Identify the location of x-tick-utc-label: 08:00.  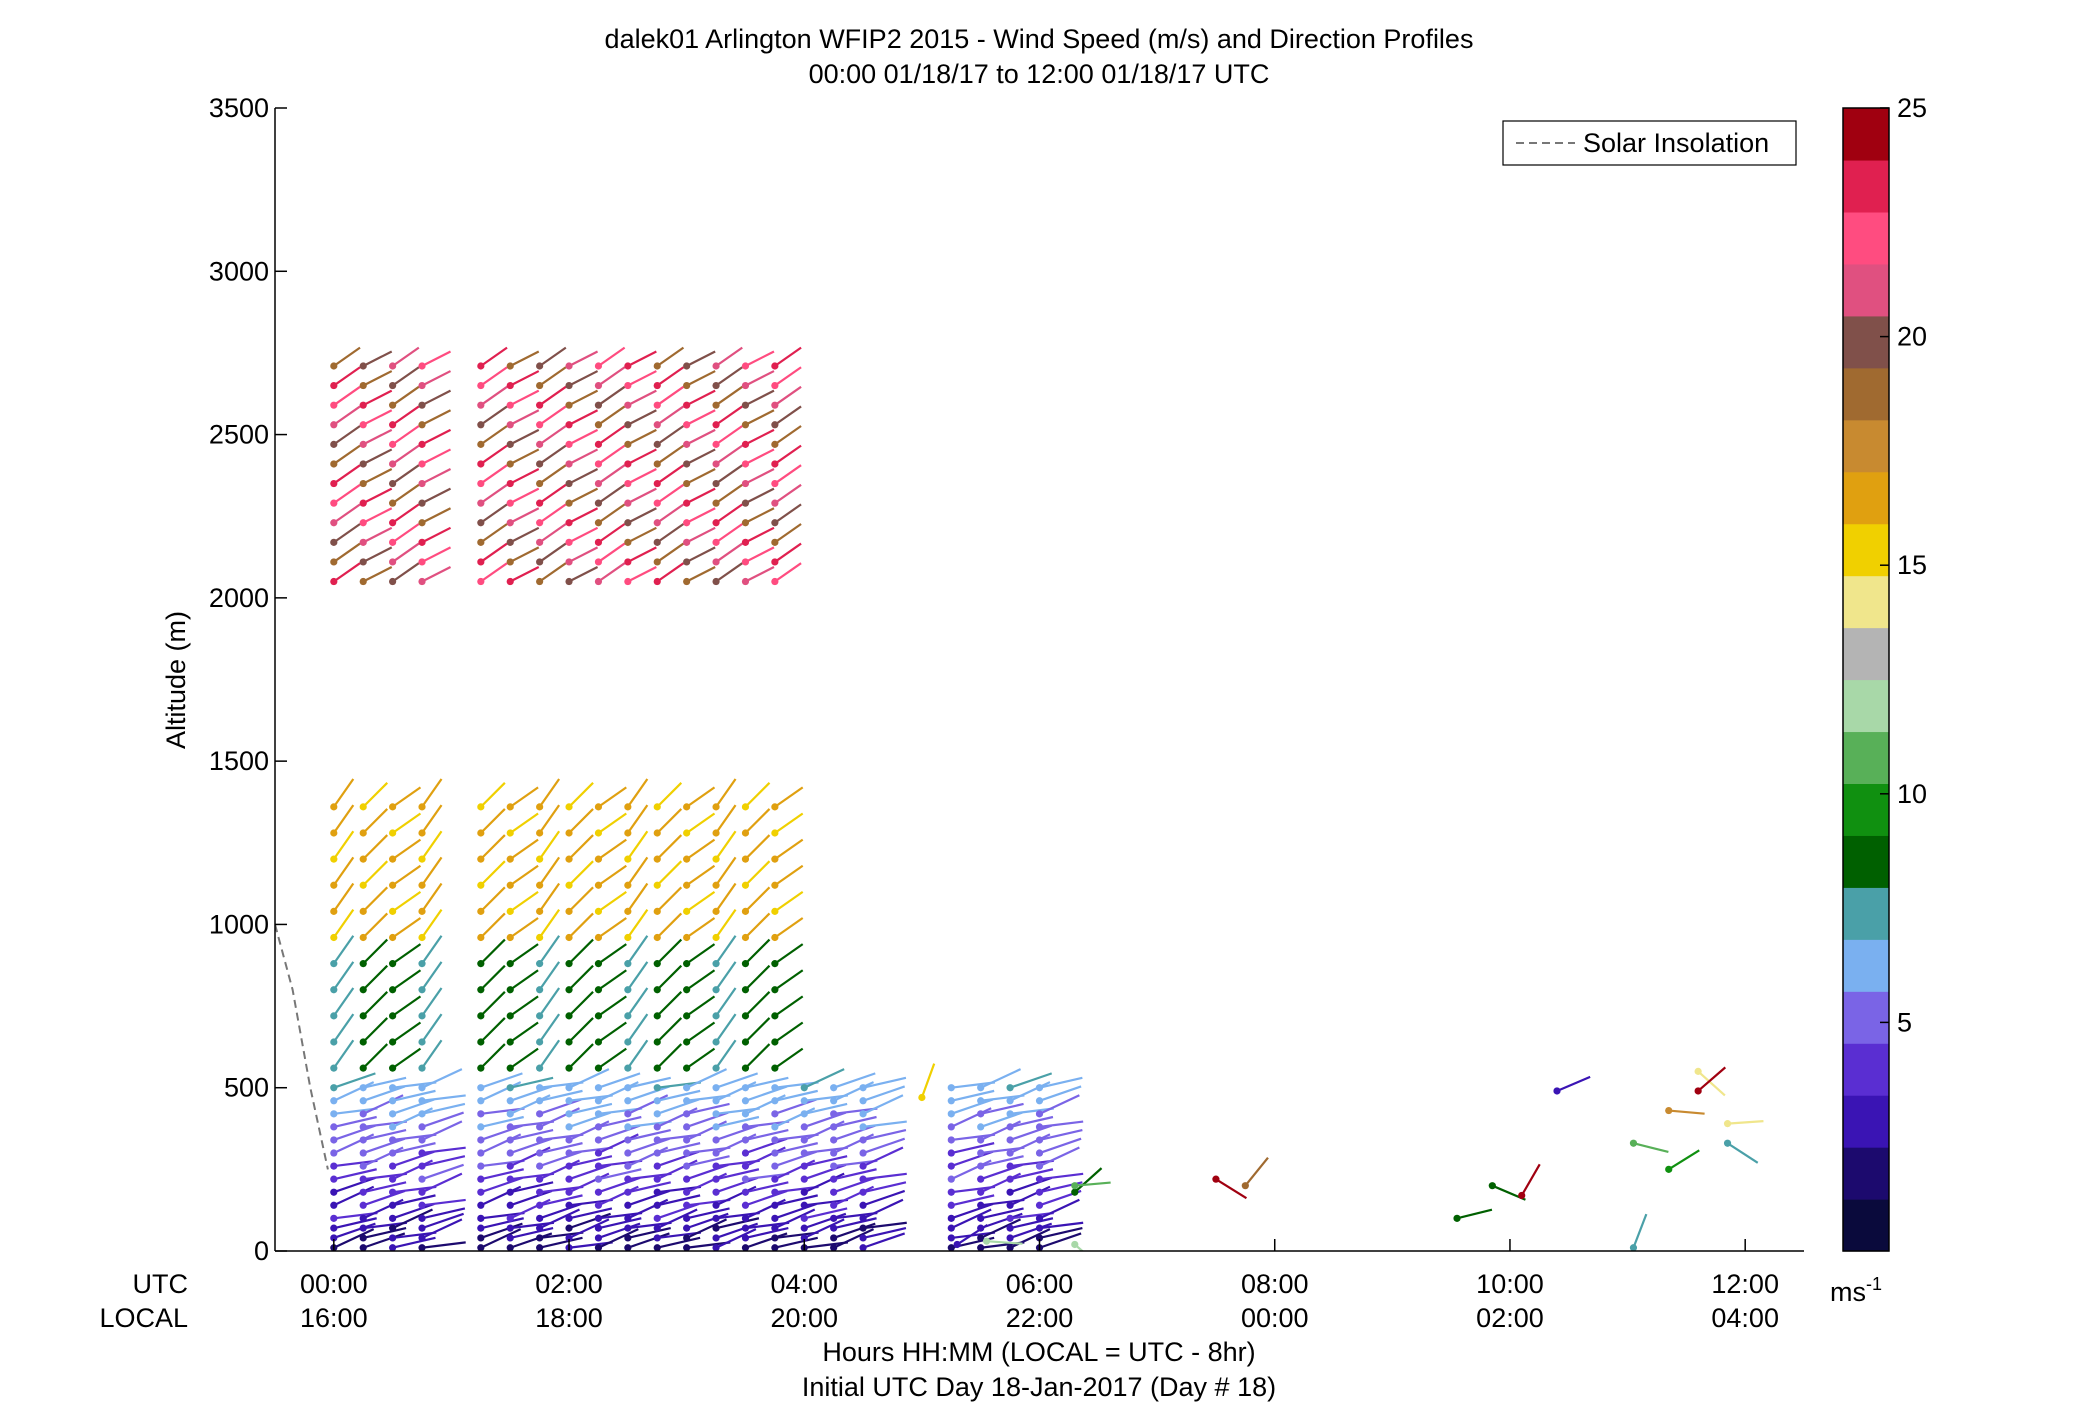
(1275, 1284).